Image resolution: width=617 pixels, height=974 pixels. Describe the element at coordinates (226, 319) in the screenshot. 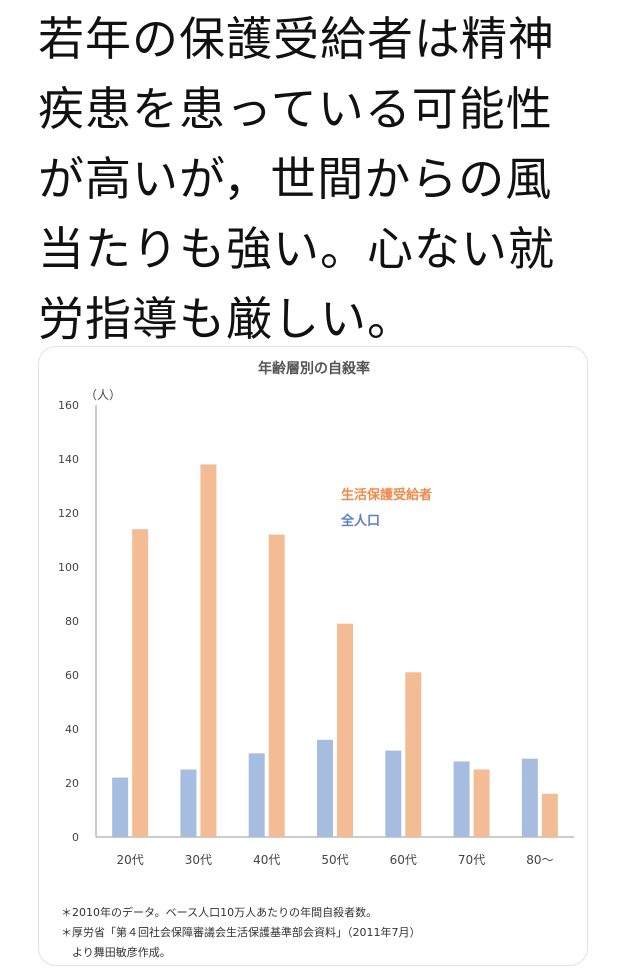

I see `headline-line-5: 労指導も厳しい。` at that location.